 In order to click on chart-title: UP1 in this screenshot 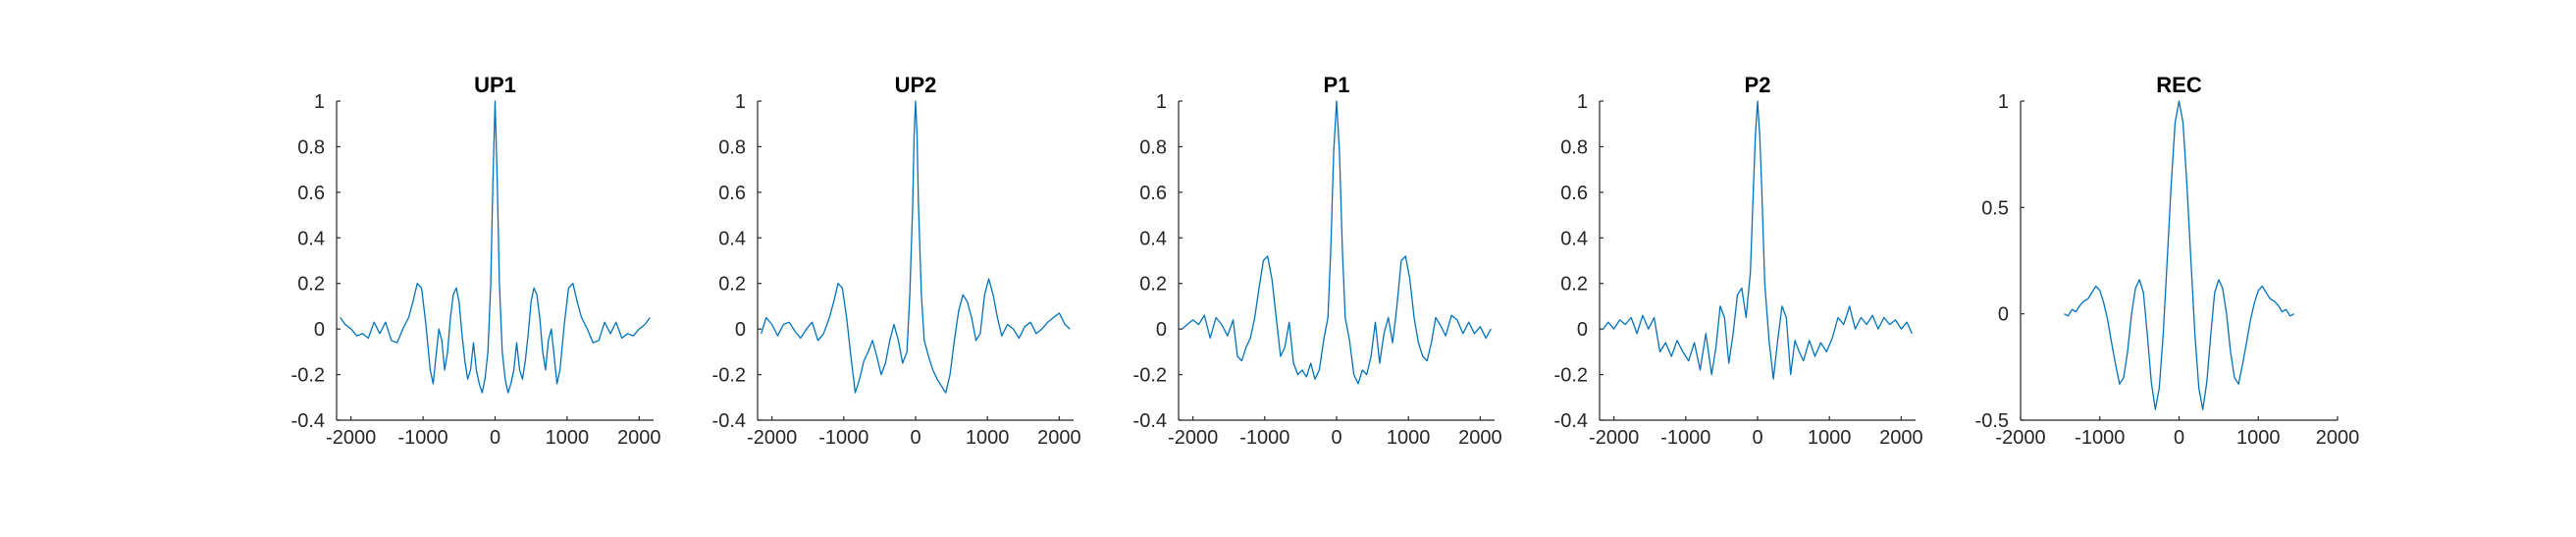, I will do `click(495, 85)`.